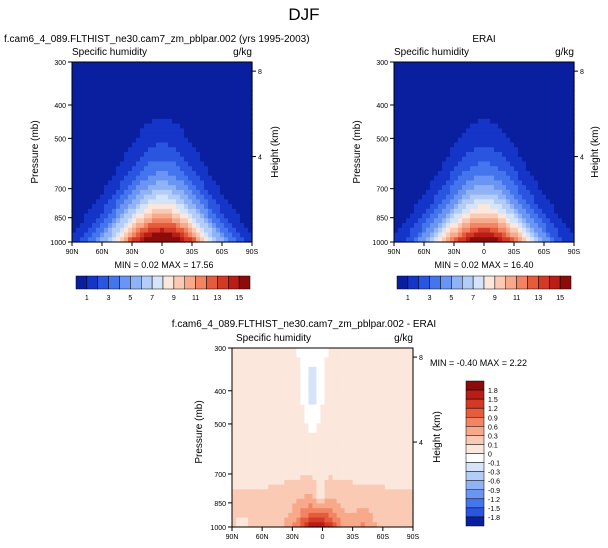 This screenshot has width=608, height=548. Describe the element at coordinates (408, 298) in the screenshot. I see `obs-colorbar-label: 1` at that location.